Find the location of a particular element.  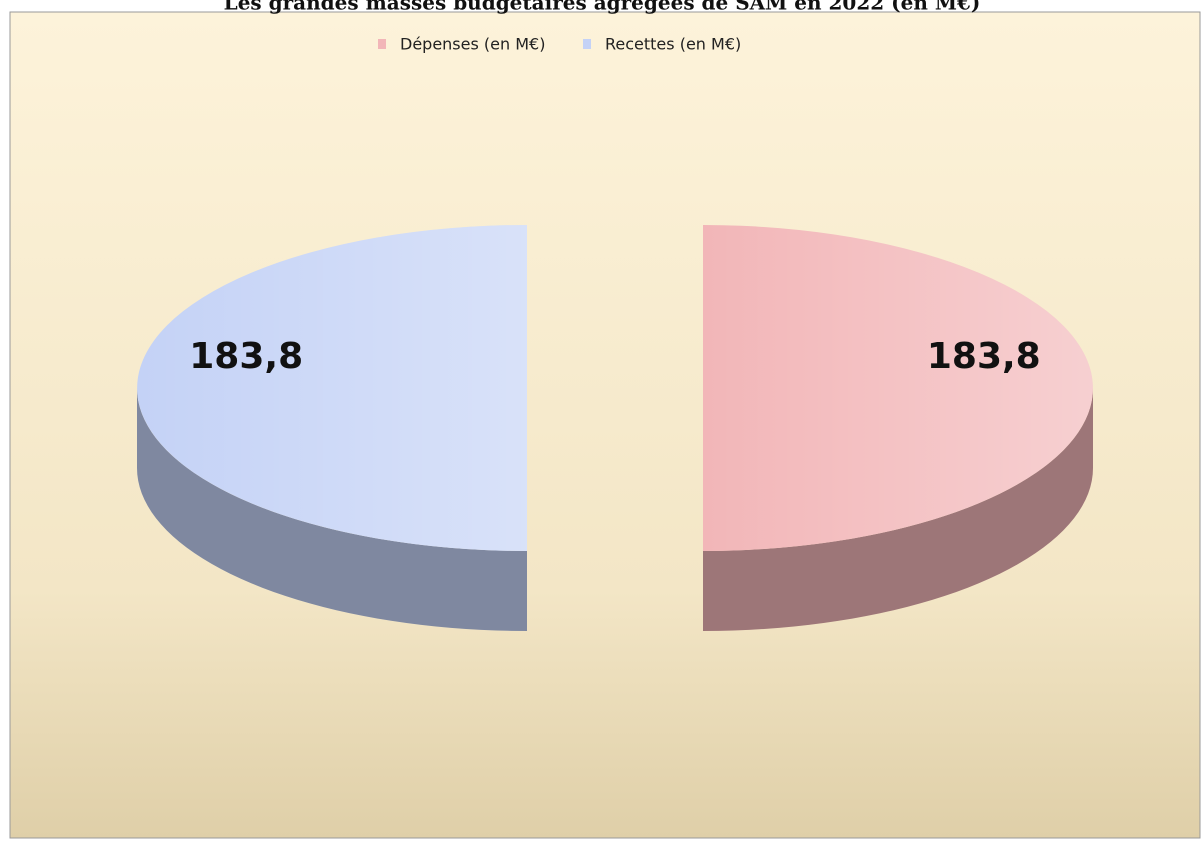

legend-label: Dépenses (en M€) is located at coordinates (472, 44).